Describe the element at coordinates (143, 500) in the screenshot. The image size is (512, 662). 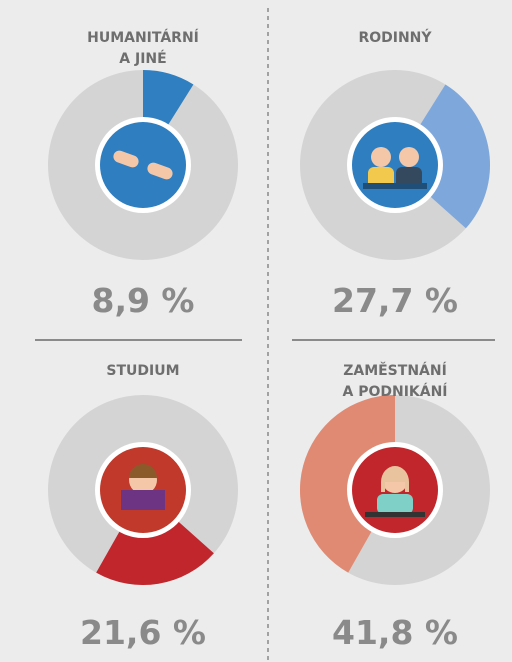
I see `icon-book` at that location.